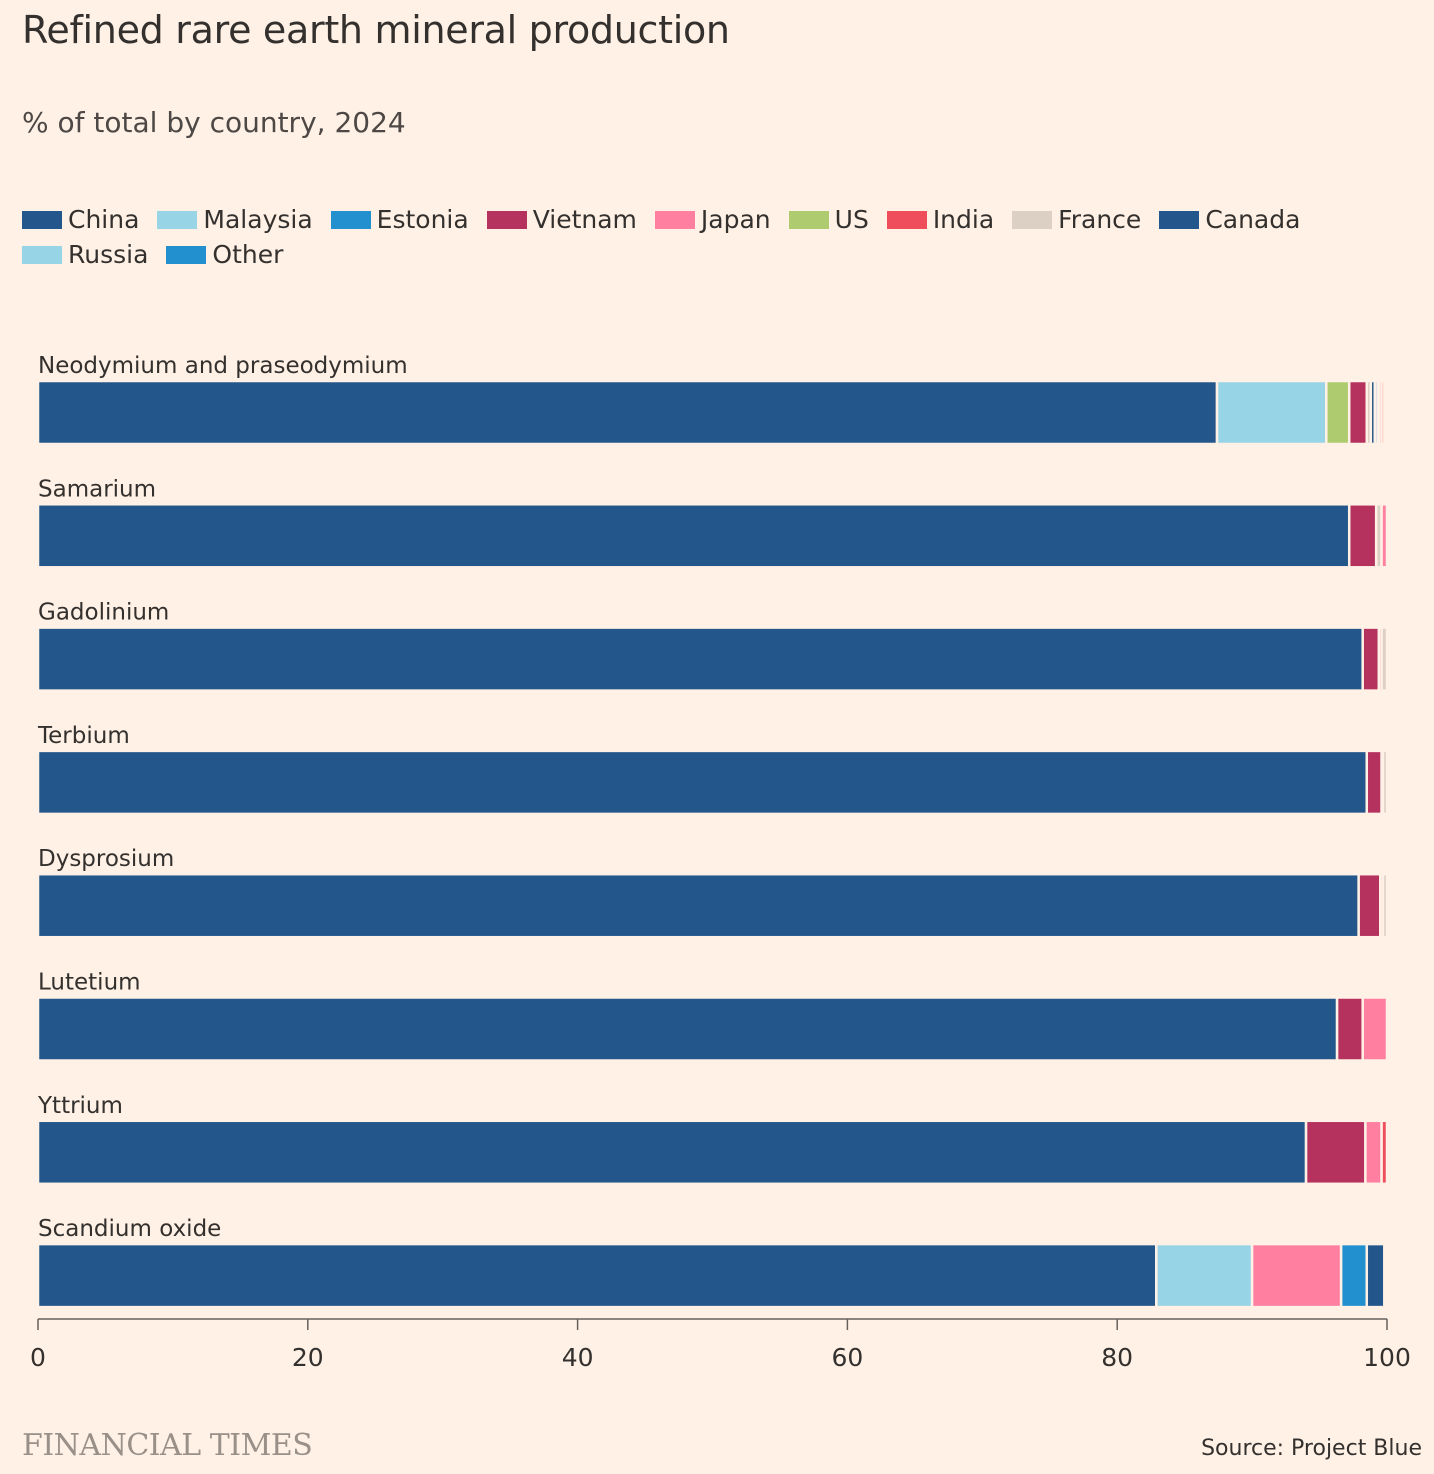  Describe the element at coordinates (223, 366) in the screenshot. I see `category-label: Neodymium and praseodymium` at that location.